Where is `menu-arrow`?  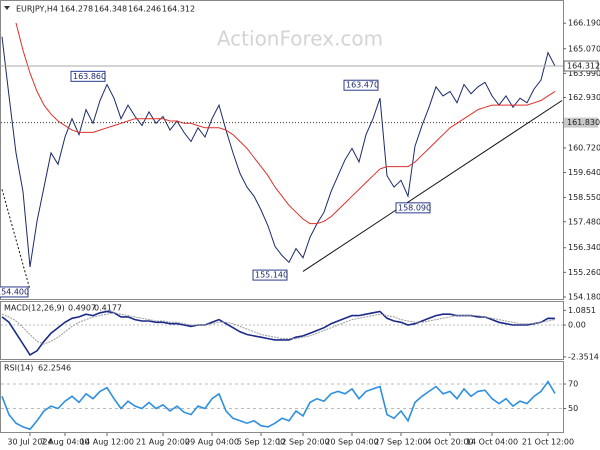
menu-arrow is located at coordinates (7, 8).